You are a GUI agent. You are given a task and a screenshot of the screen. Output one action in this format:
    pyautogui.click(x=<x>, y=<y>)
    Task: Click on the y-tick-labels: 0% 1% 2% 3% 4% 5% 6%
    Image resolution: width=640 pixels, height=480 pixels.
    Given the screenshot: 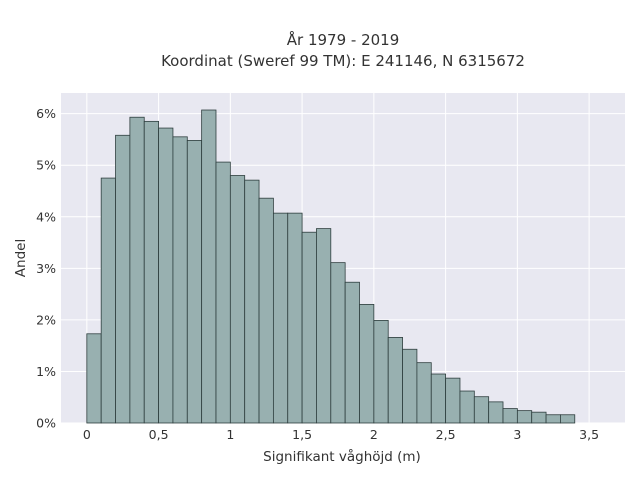 What is the action you would take?
    pyautogui.click(x=46, y=268)
    